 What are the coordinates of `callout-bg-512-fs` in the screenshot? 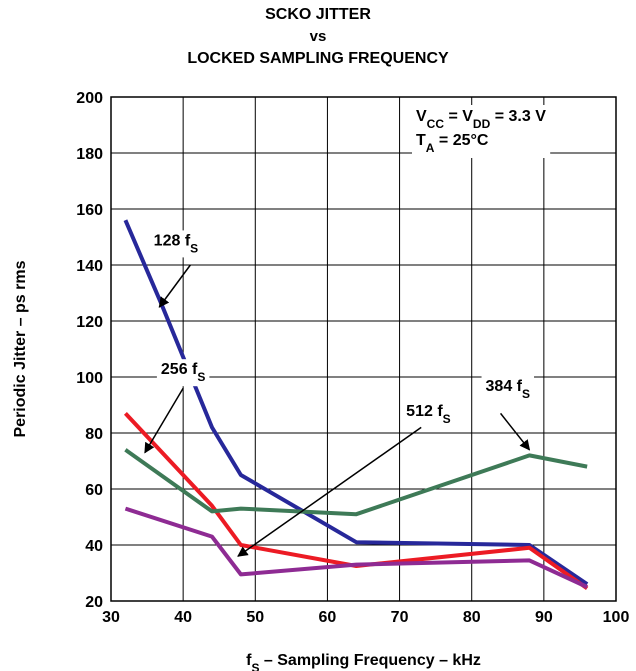 It's located at (428, 415).